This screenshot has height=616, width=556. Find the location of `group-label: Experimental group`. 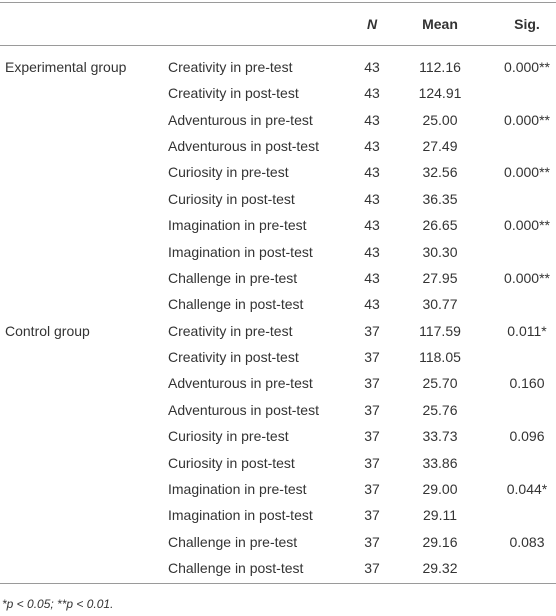

group-label: Experimental group is located at coordinates (66, 67).